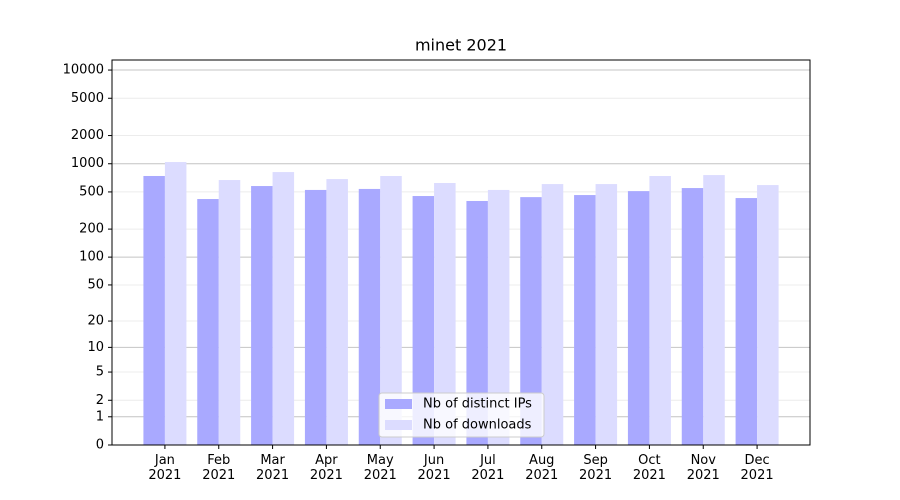 This screenshot has width=900, height=500. Describe the element at coordinates (91, 191) in the screenshot. I see `y-tick-label: 500` at that location.